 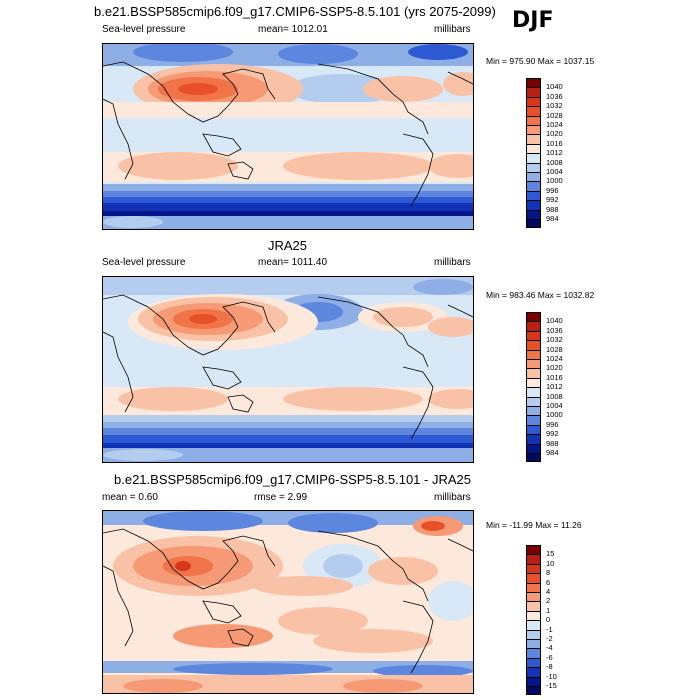 What do you see at coordinates (554, 405) in the screenshot?
I see `panel2-colorbar-tick-label: 1004` at bounding box center [554, 405].